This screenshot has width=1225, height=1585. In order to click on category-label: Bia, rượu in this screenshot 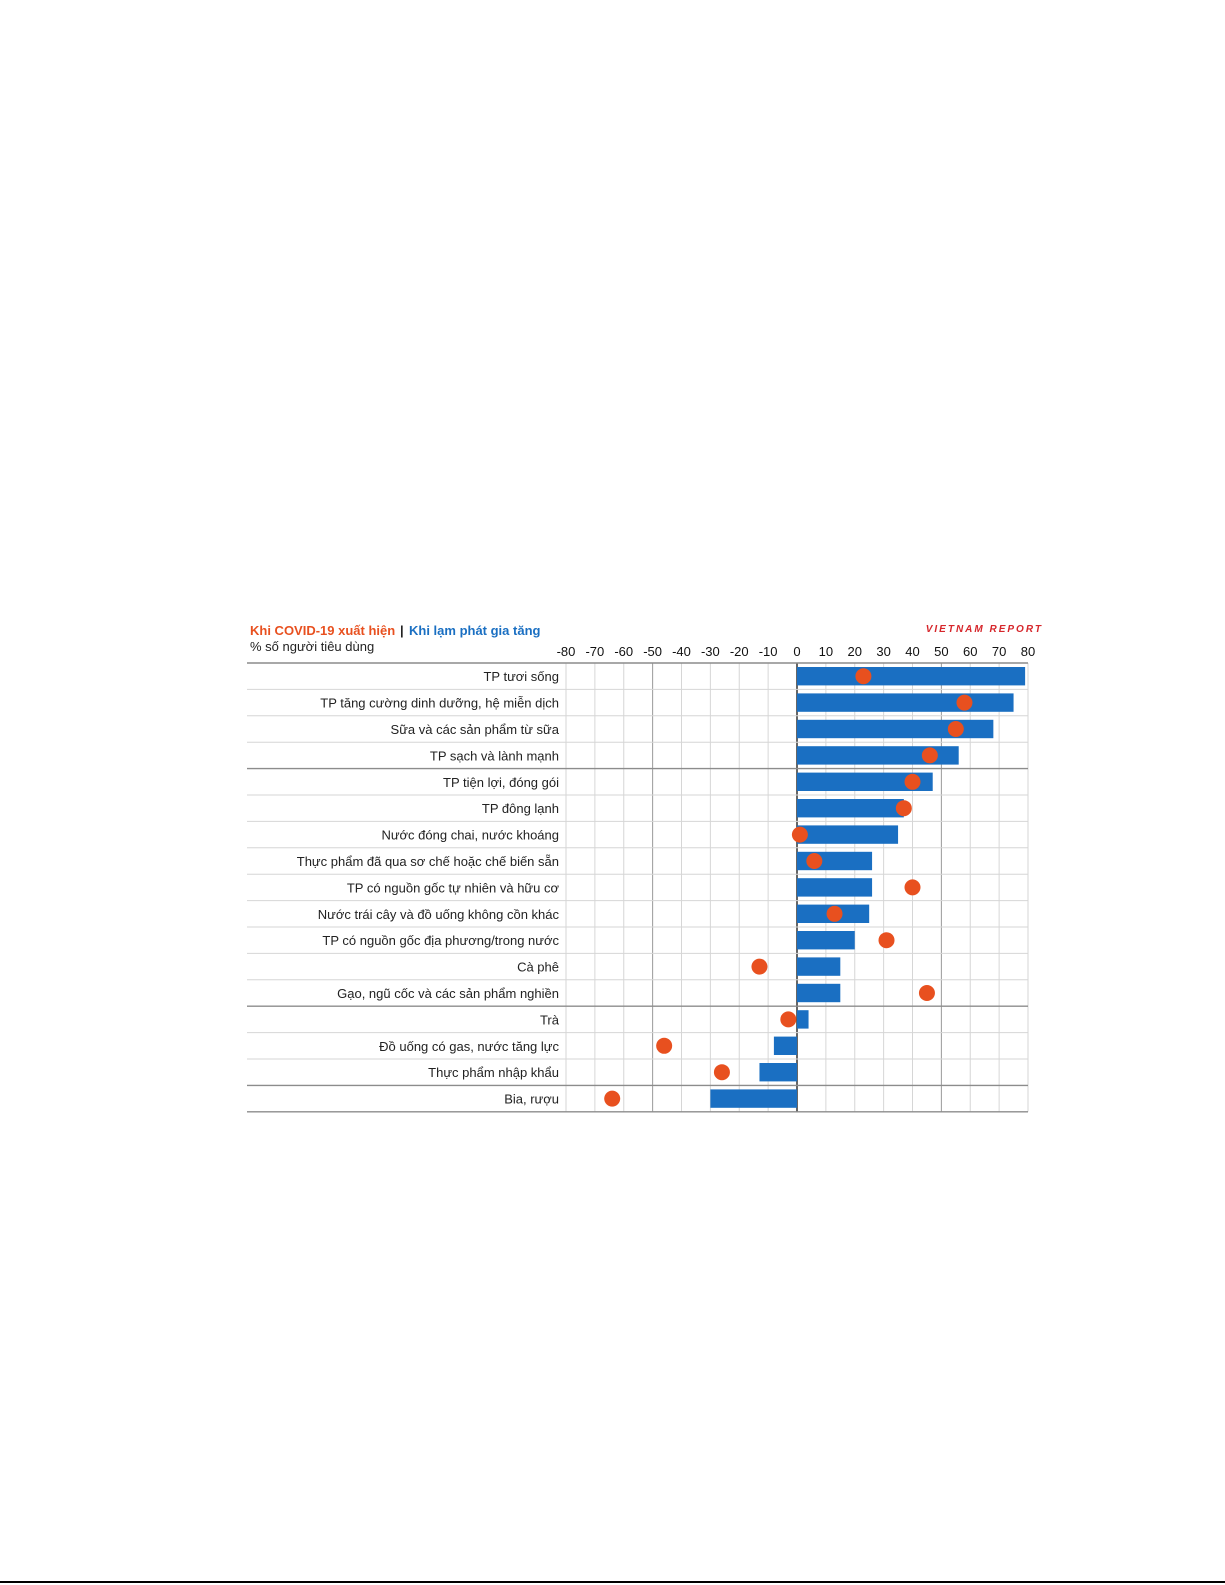, I will do `click(531, 1099)`.